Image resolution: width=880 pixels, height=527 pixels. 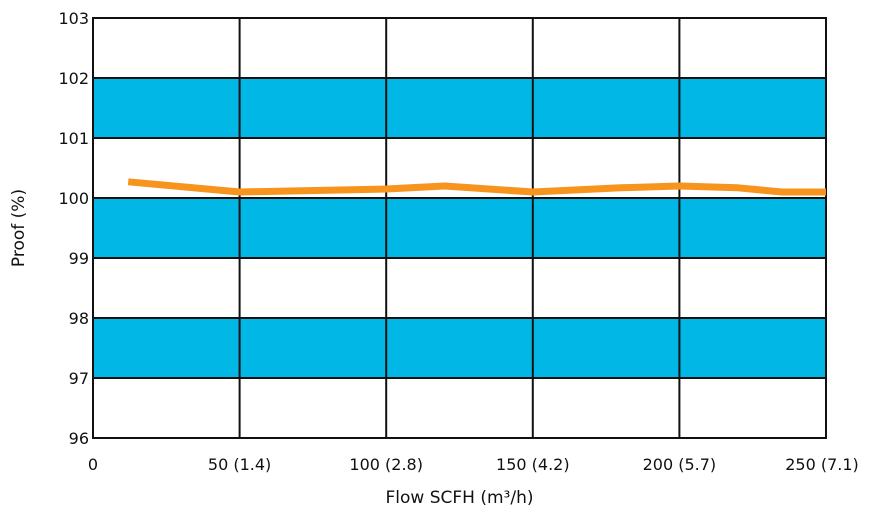 I want to click on y-tick-label: 102, so click(x=73, y=78).